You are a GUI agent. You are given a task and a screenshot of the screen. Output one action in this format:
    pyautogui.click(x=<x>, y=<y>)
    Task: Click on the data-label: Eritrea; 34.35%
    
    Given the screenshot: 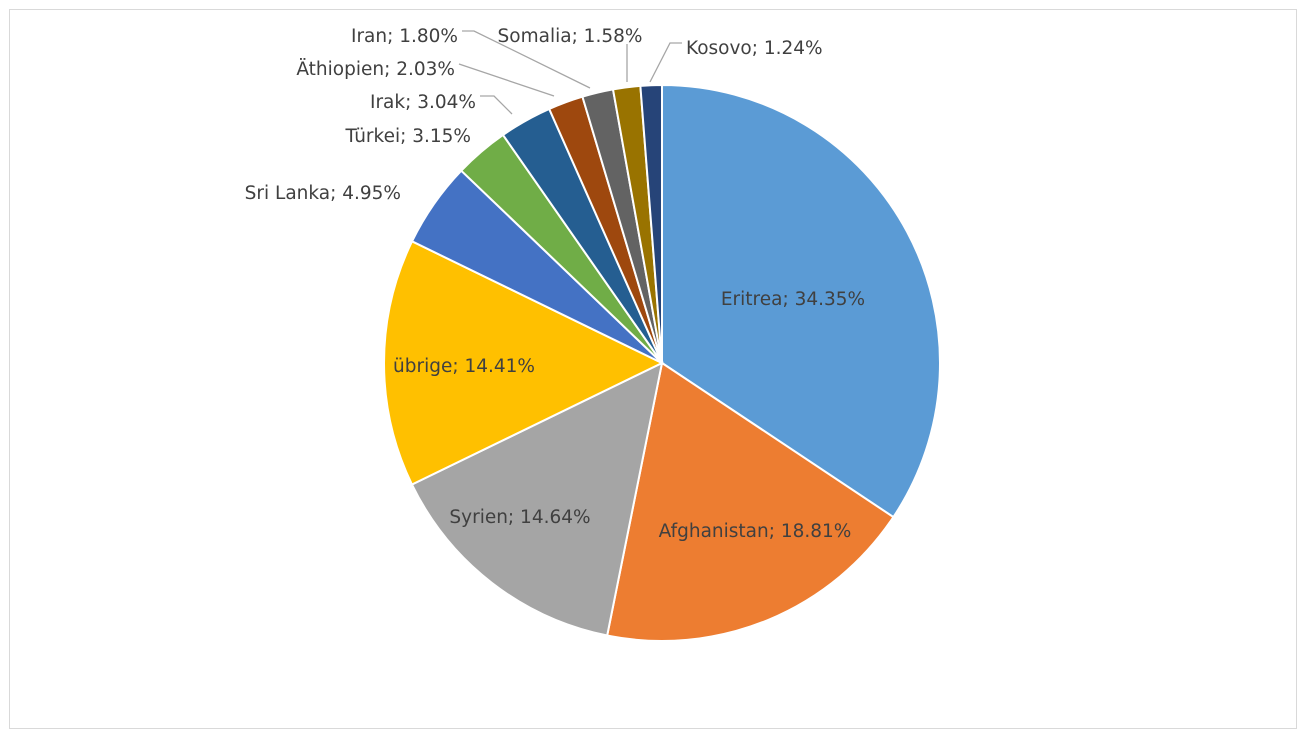 What is the action you would take?
    pyautogui.click(x=793, y=299)
    